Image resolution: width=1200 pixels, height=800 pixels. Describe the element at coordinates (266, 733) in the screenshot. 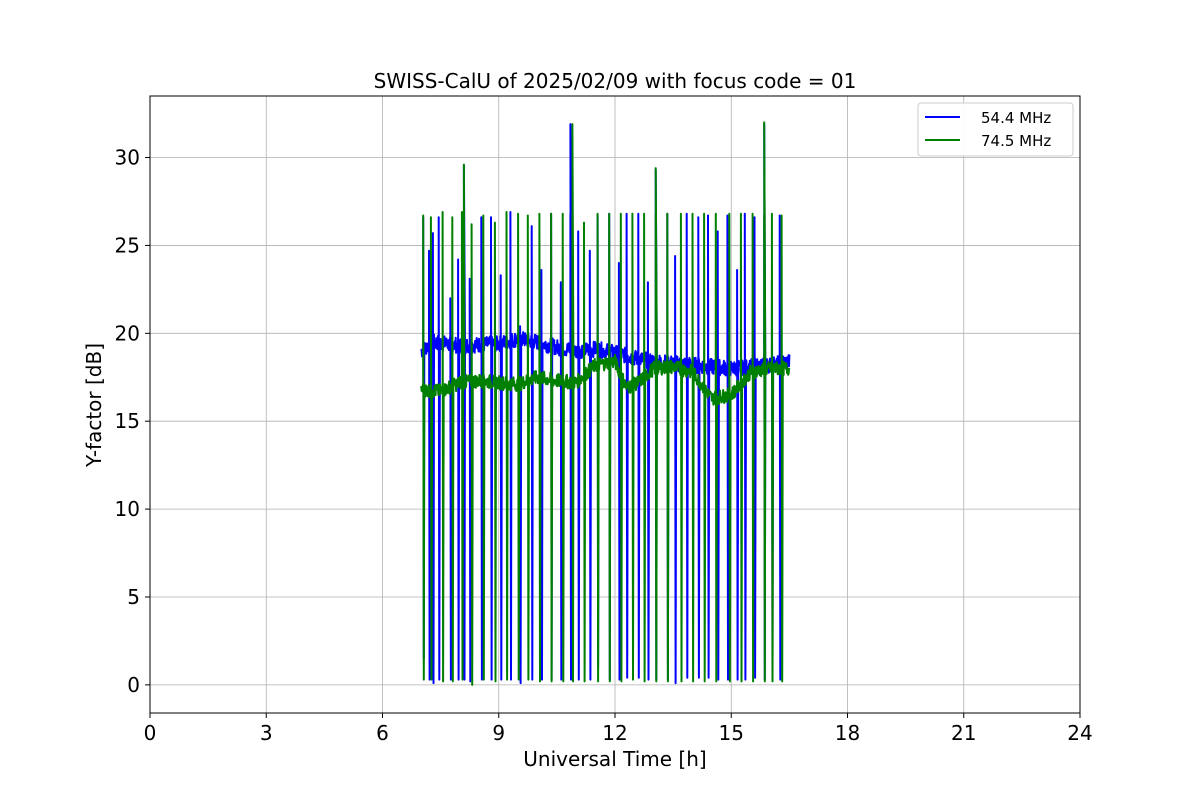

I see `x-tick-label: 3` at that location.